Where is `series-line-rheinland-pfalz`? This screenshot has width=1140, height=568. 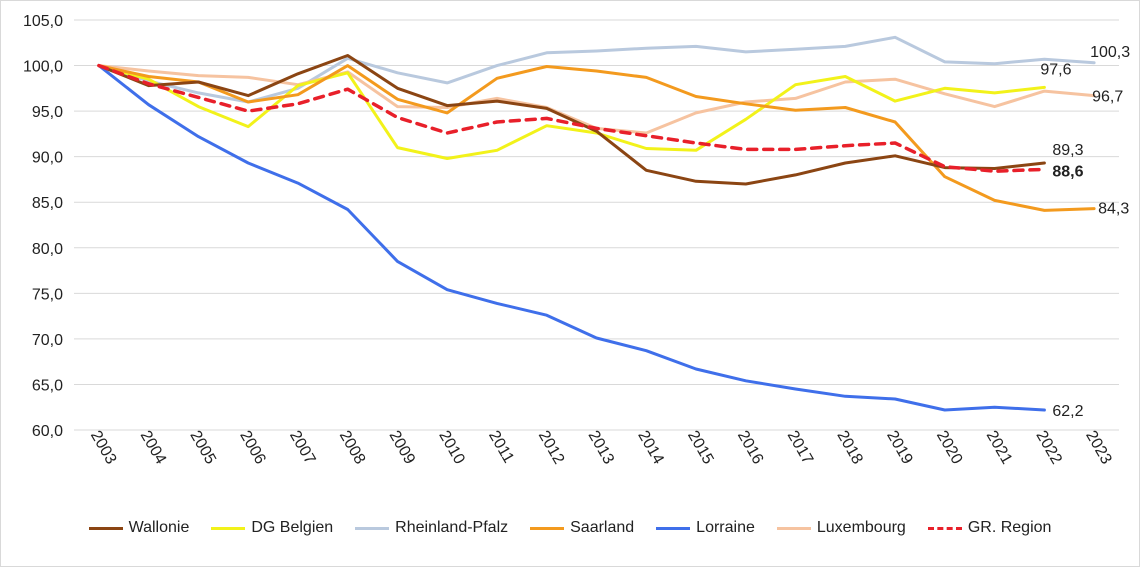
series-line-rheinland-pfalz is located at coordinates (596, 69).